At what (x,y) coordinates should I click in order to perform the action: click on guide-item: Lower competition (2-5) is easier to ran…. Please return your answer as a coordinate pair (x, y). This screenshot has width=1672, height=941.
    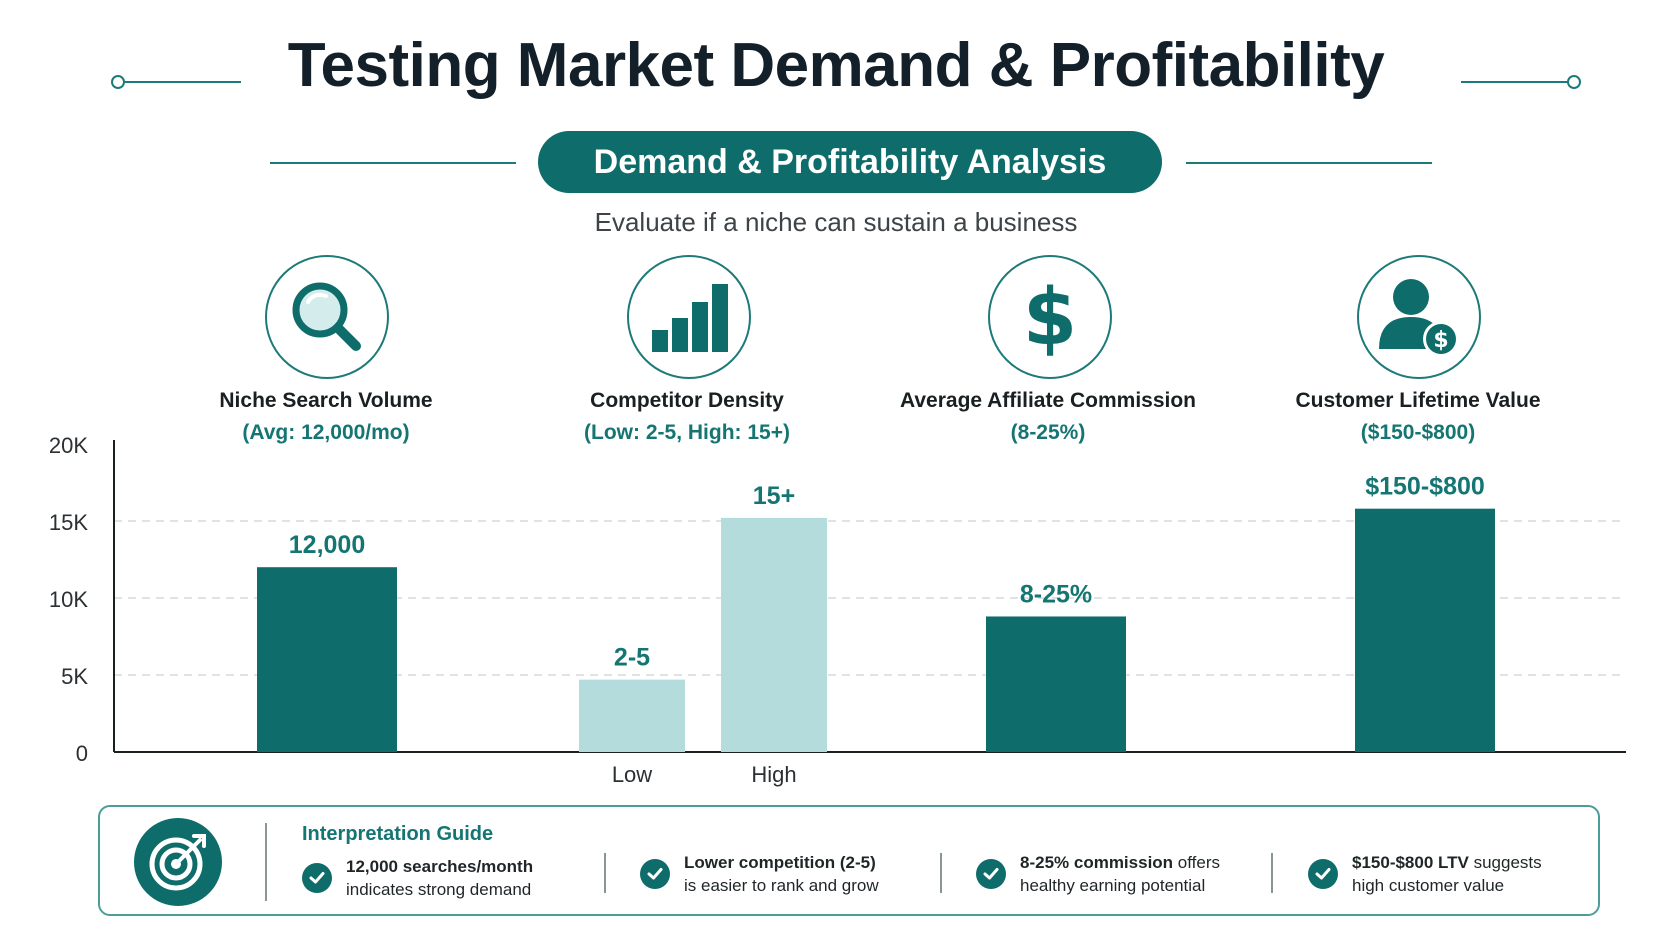
    Looking at the image, I should click on (759, 874).